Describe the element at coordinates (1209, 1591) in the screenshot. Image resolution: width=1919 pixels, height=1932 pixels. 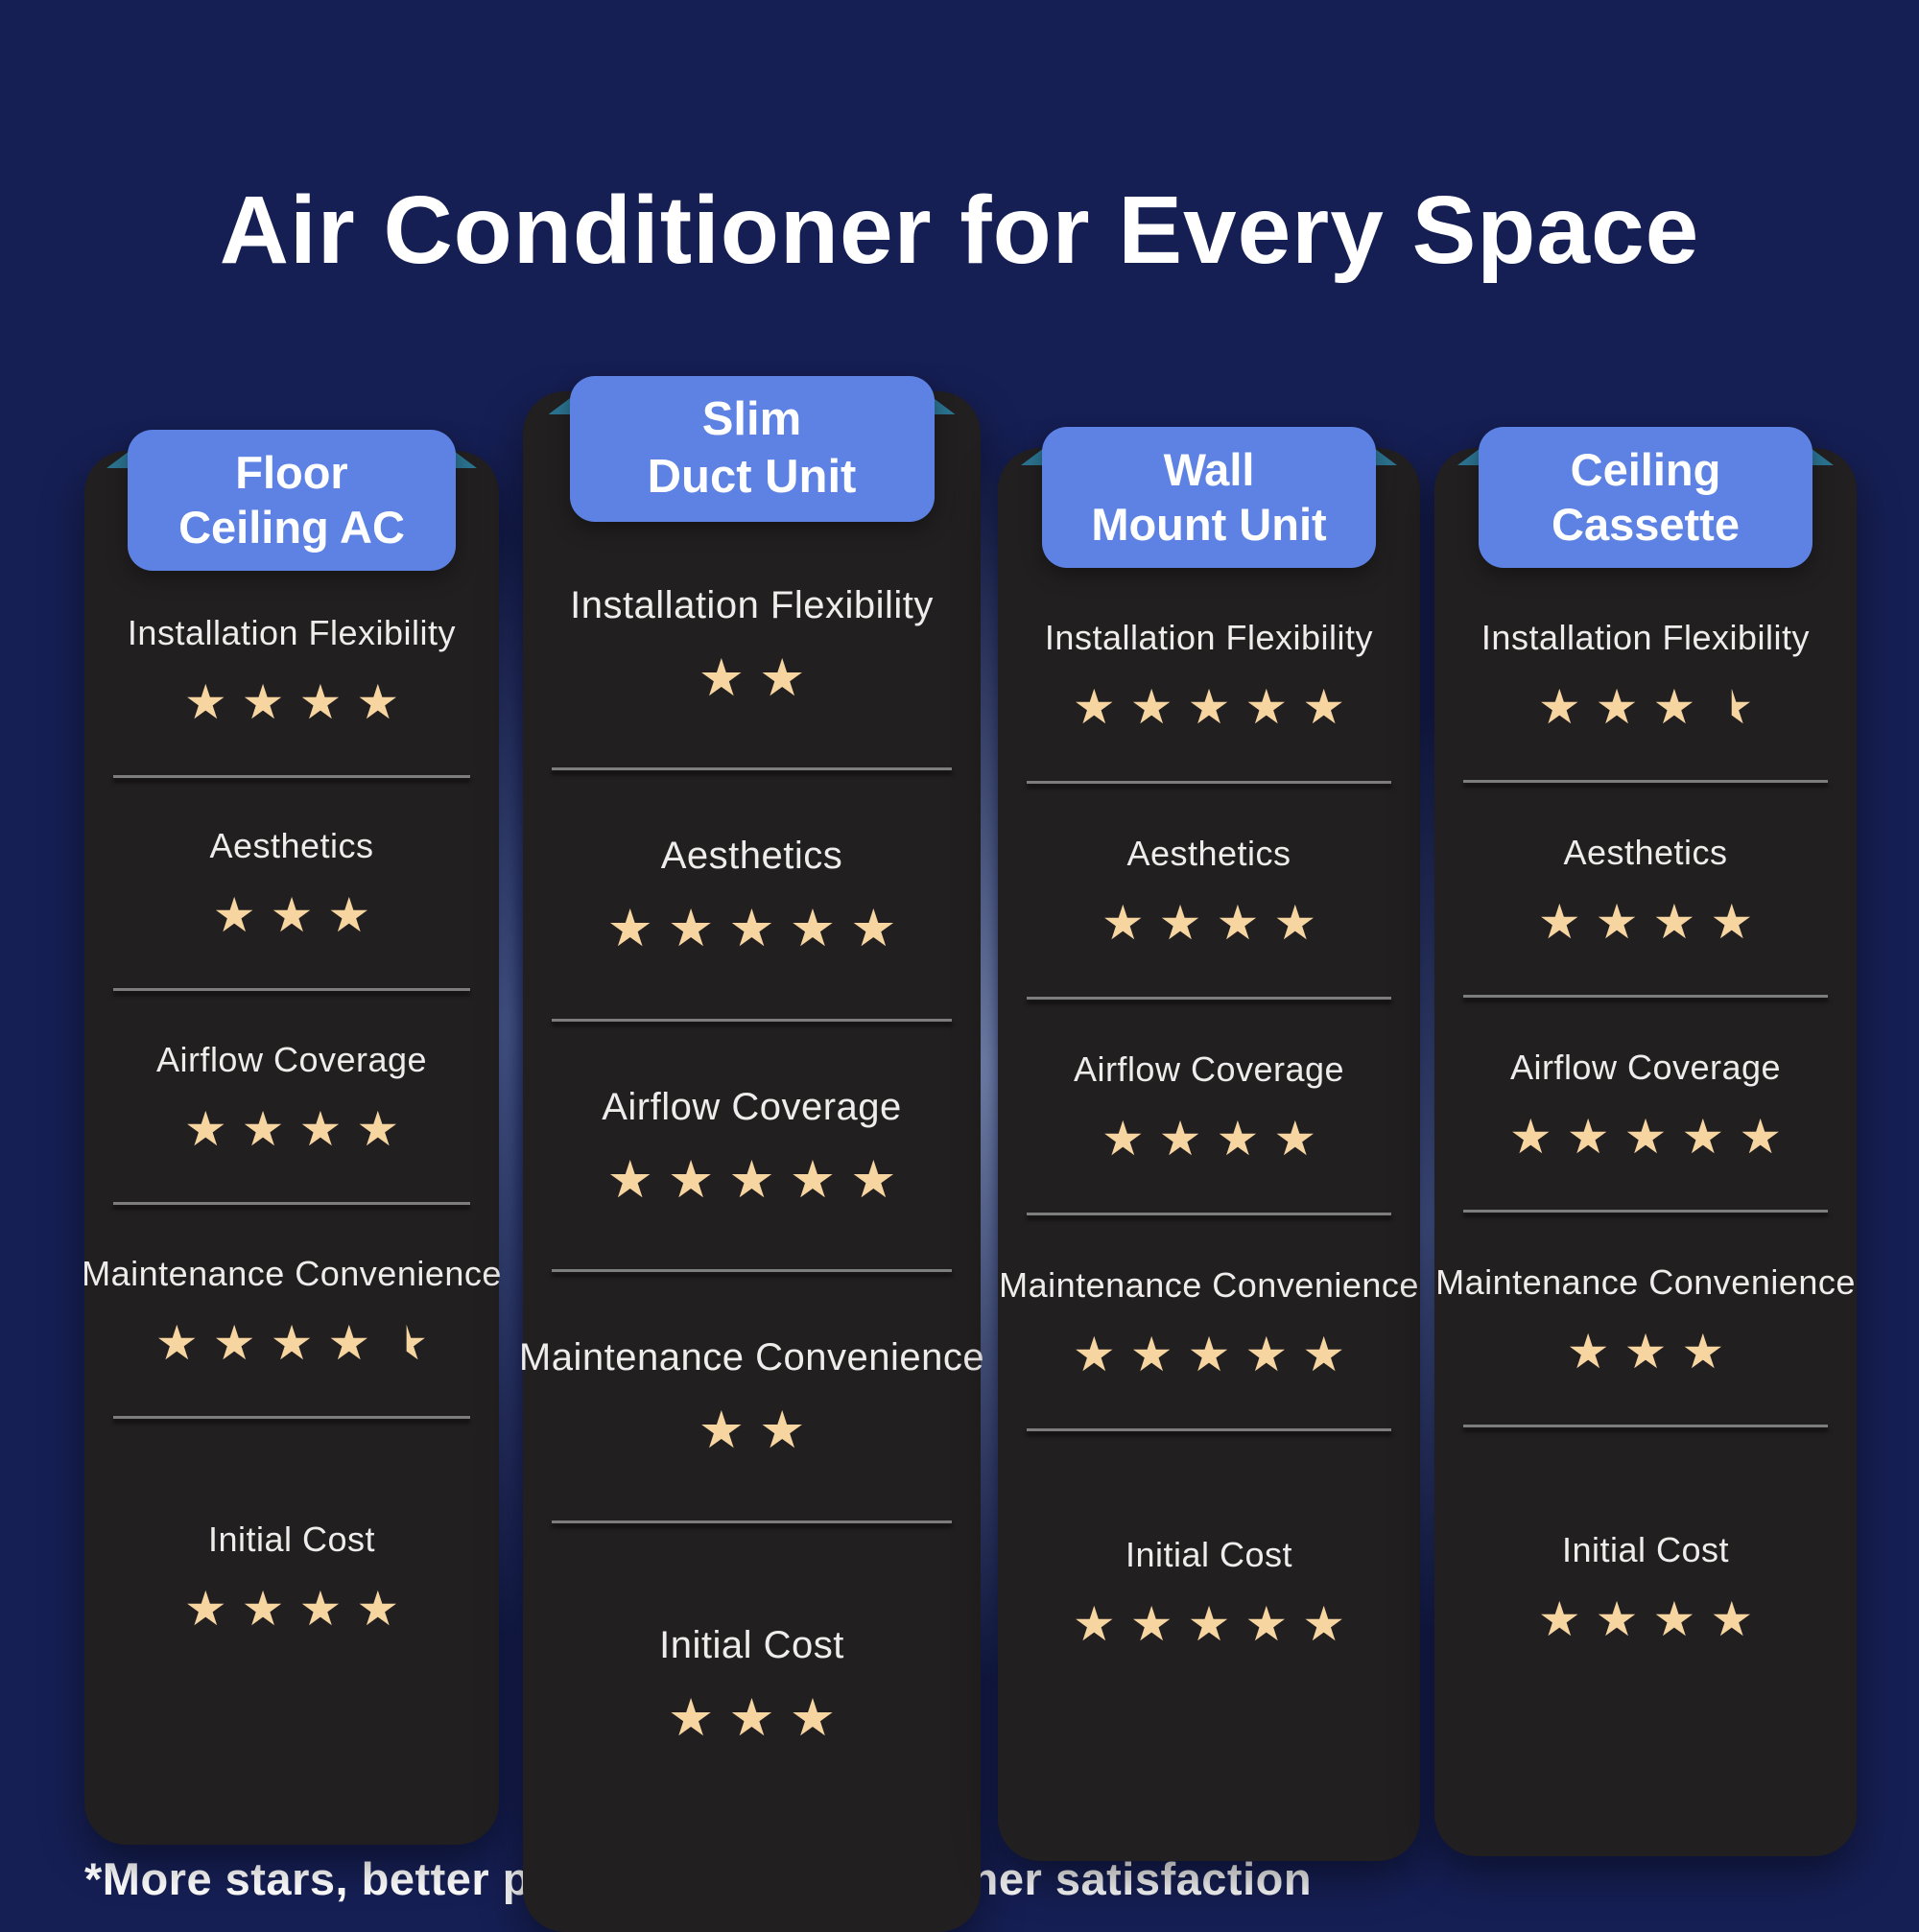
I see `rating-row: Initial Cost ★ ★ ★ ★ ★` at that location.